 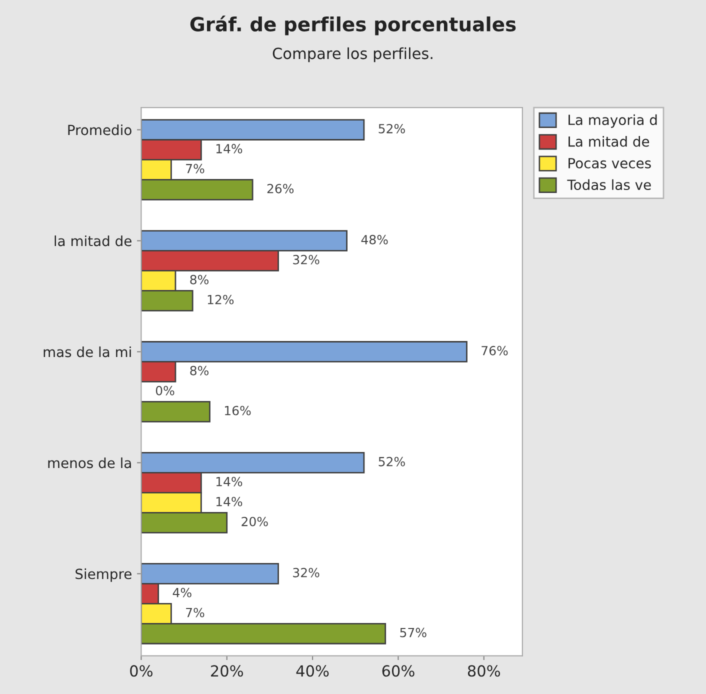 What do you see at coordinates (495, 351) in the screenshot?
I see `data-label: 76%` at bounding box center [495, 351].